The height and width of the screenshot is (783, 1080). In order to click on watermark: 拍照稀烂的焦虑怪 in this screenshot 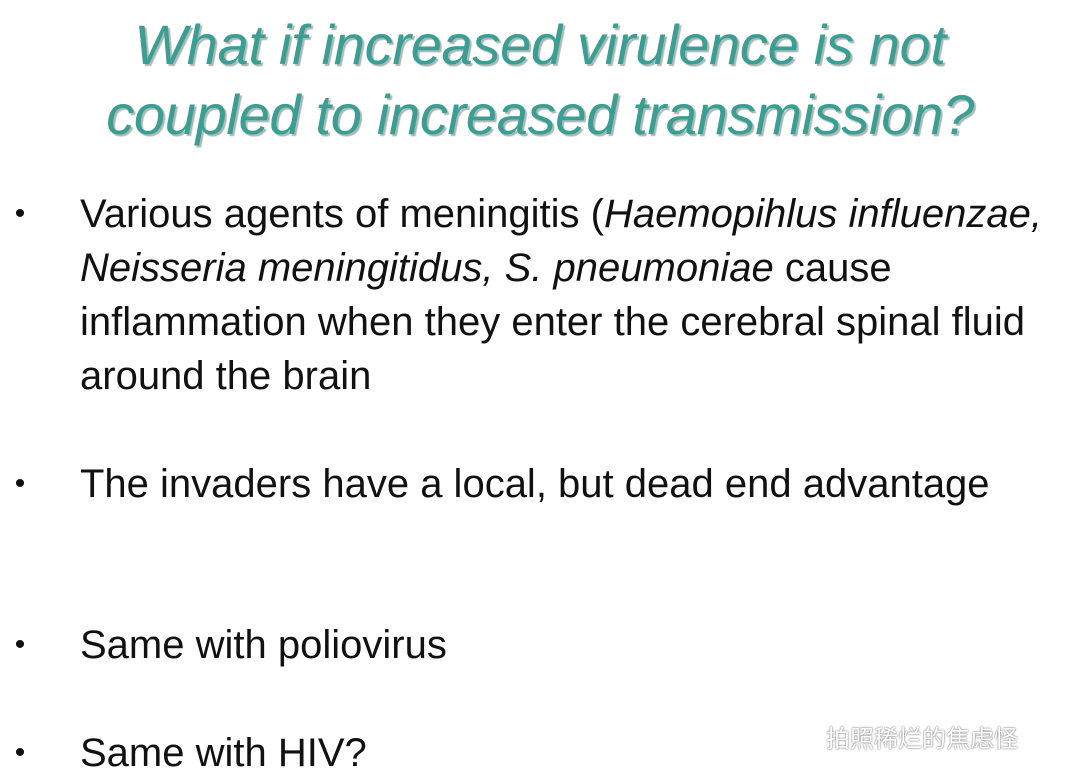, I will do `click(902, 736)`.